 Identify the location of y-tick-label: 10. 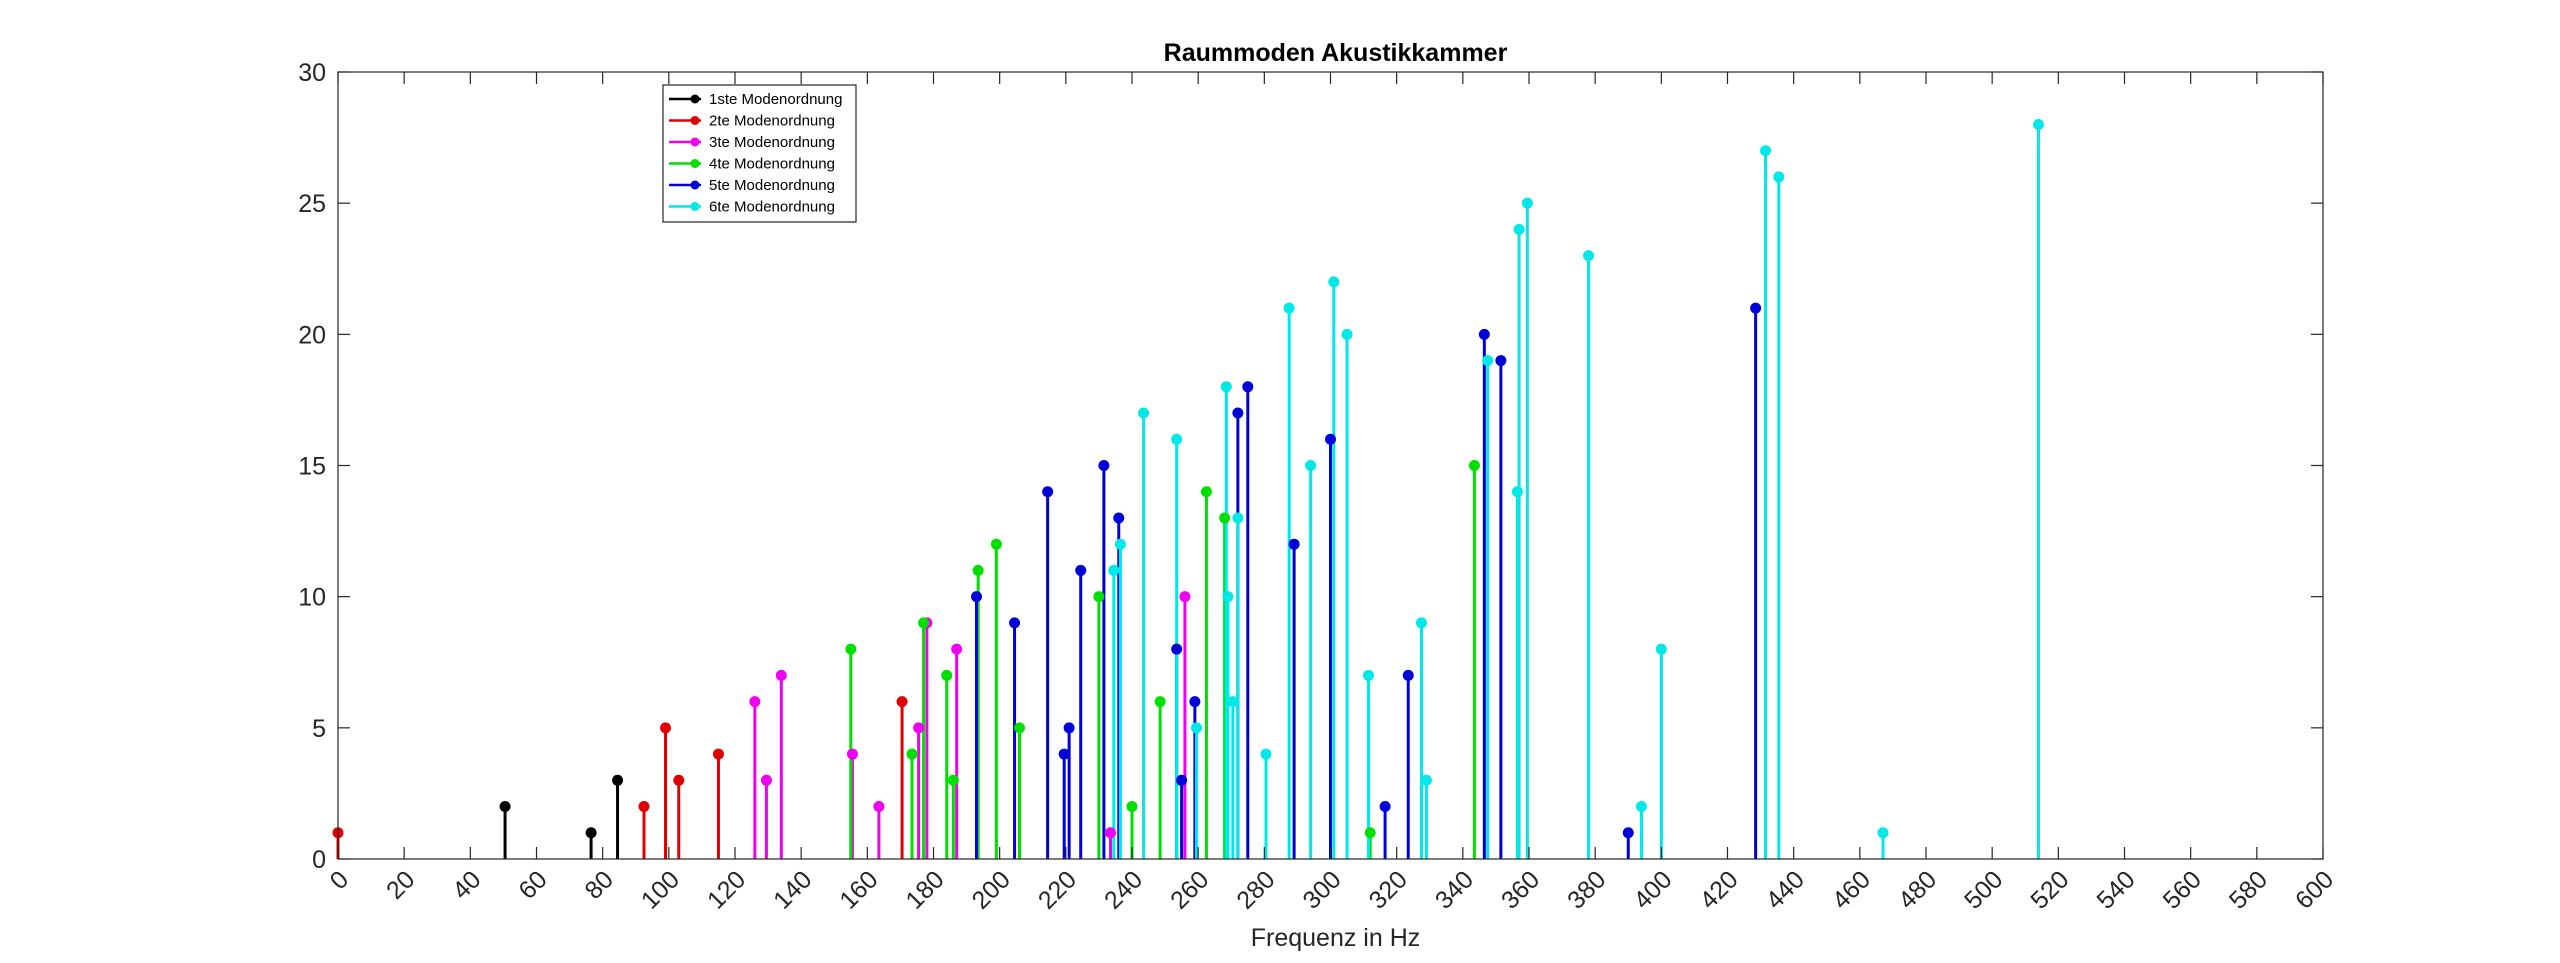
(312, 598).